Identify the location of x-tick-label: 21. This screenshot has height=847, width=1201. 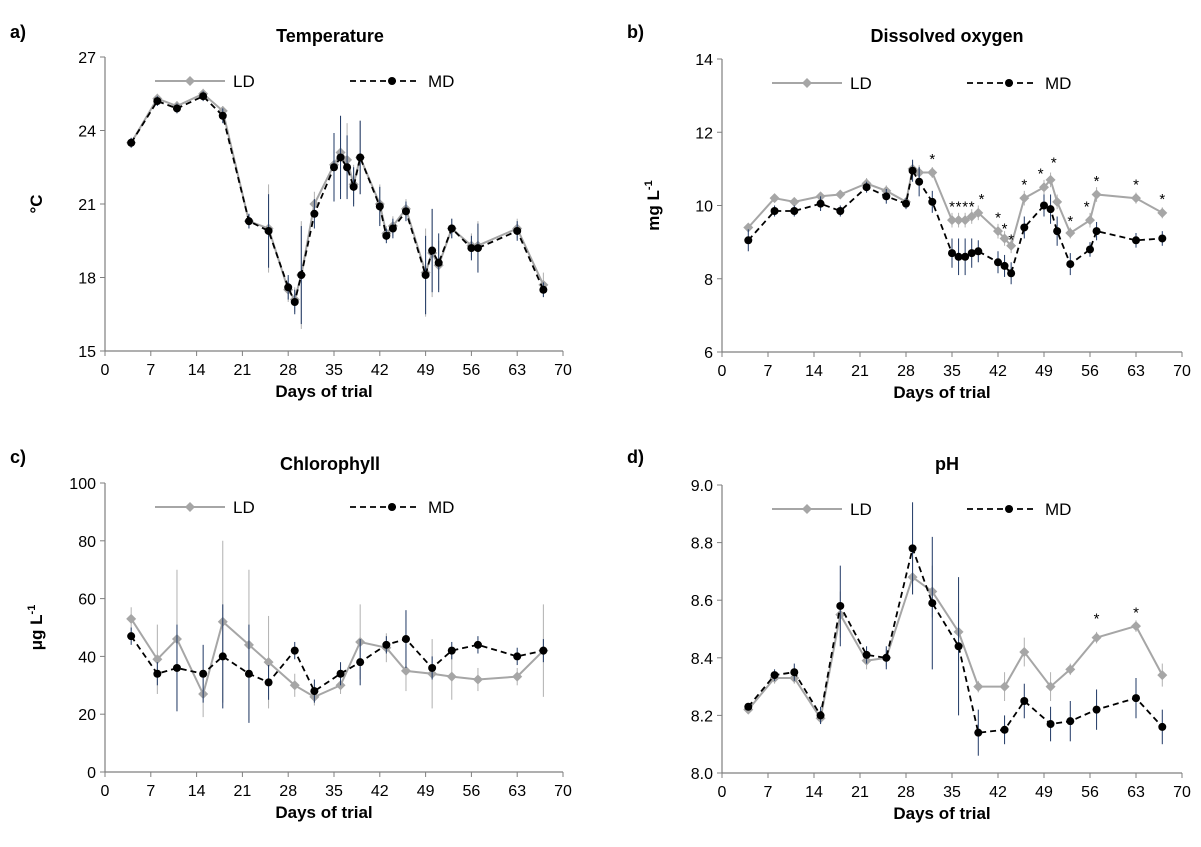
(860, 371).